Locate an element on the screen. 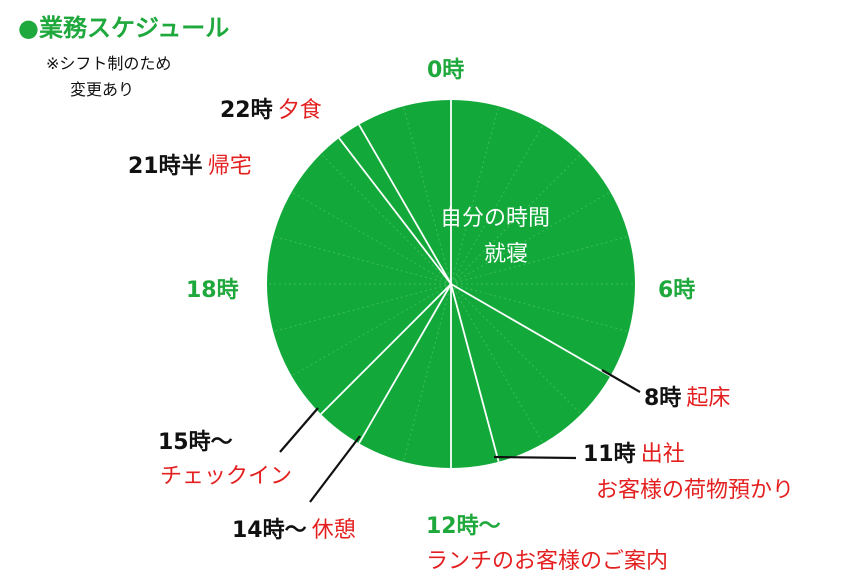 The image size is (860, 585). event-2130: 21時半 帰宅 is located at coordinates (190, 164).